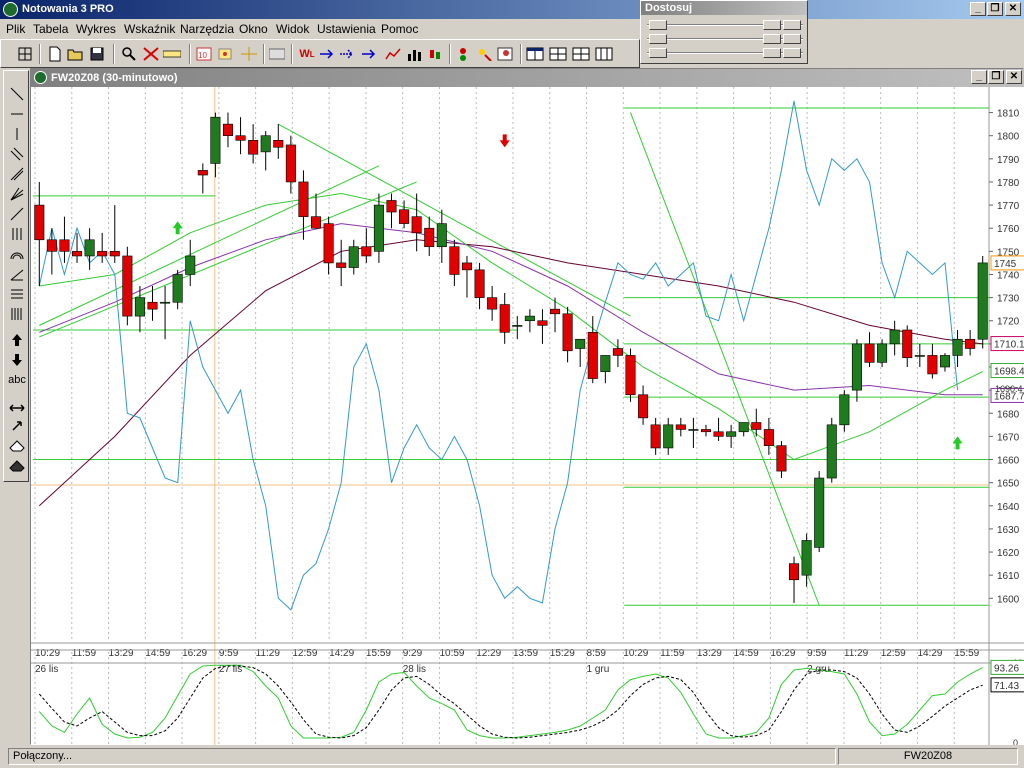  Describe the element at coordinates (68, 9) in the screenshot. I see `app-title: Notowania 3 PRO` at that location.